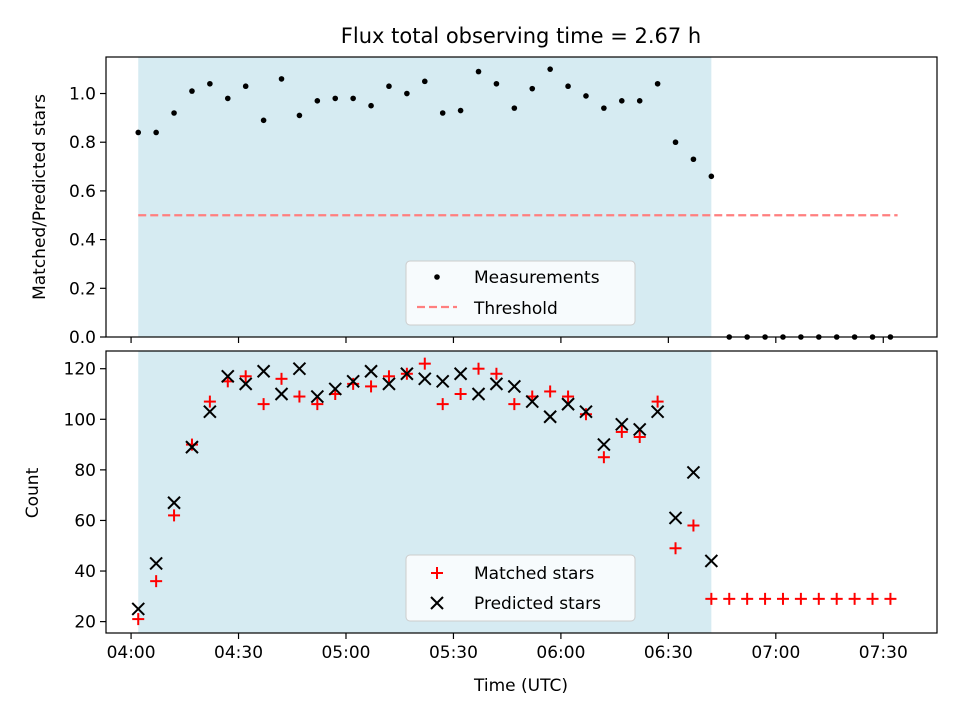 The width and height of the screenshot is (960, 724). What do you see at coordinates (515, 309) in the screenshot?
I see `legend-threshold-label: Threshold` at bounding box center [515, 309].